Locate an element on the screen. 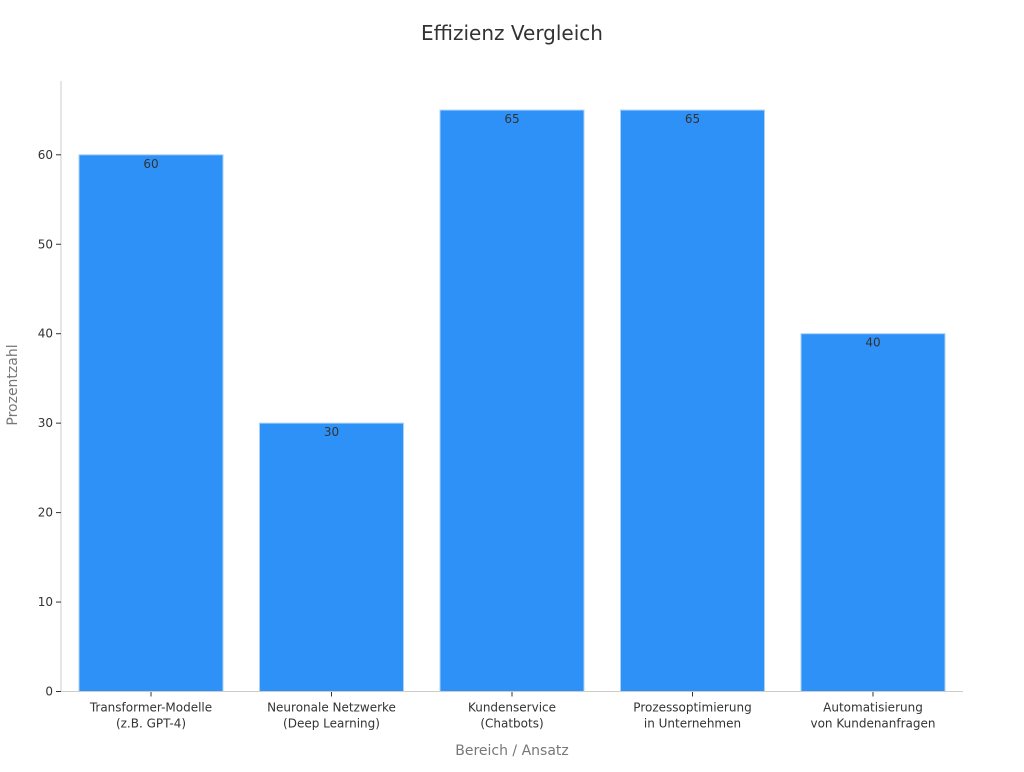 Image resolution: width=1024 pixels, height=772 pixels. x-tick-label-line: (Deep Learning) is located at coordinates (331, 724).